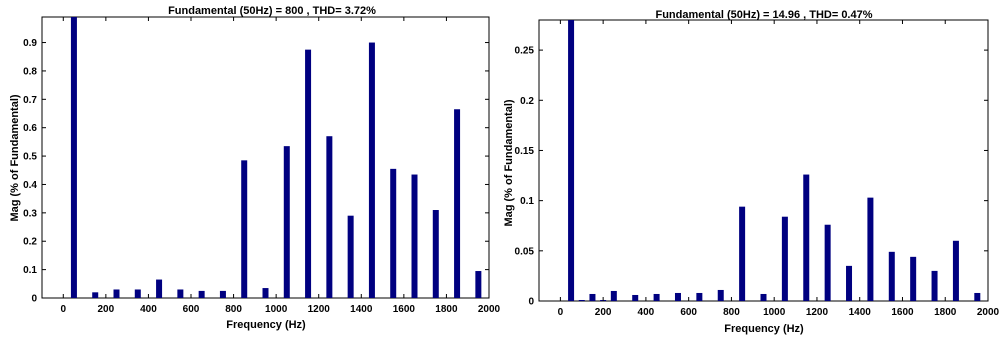  Describe the element at coordinates (30, 100) in the screenshot. I see `y-tick-label: 0.7` at that location.